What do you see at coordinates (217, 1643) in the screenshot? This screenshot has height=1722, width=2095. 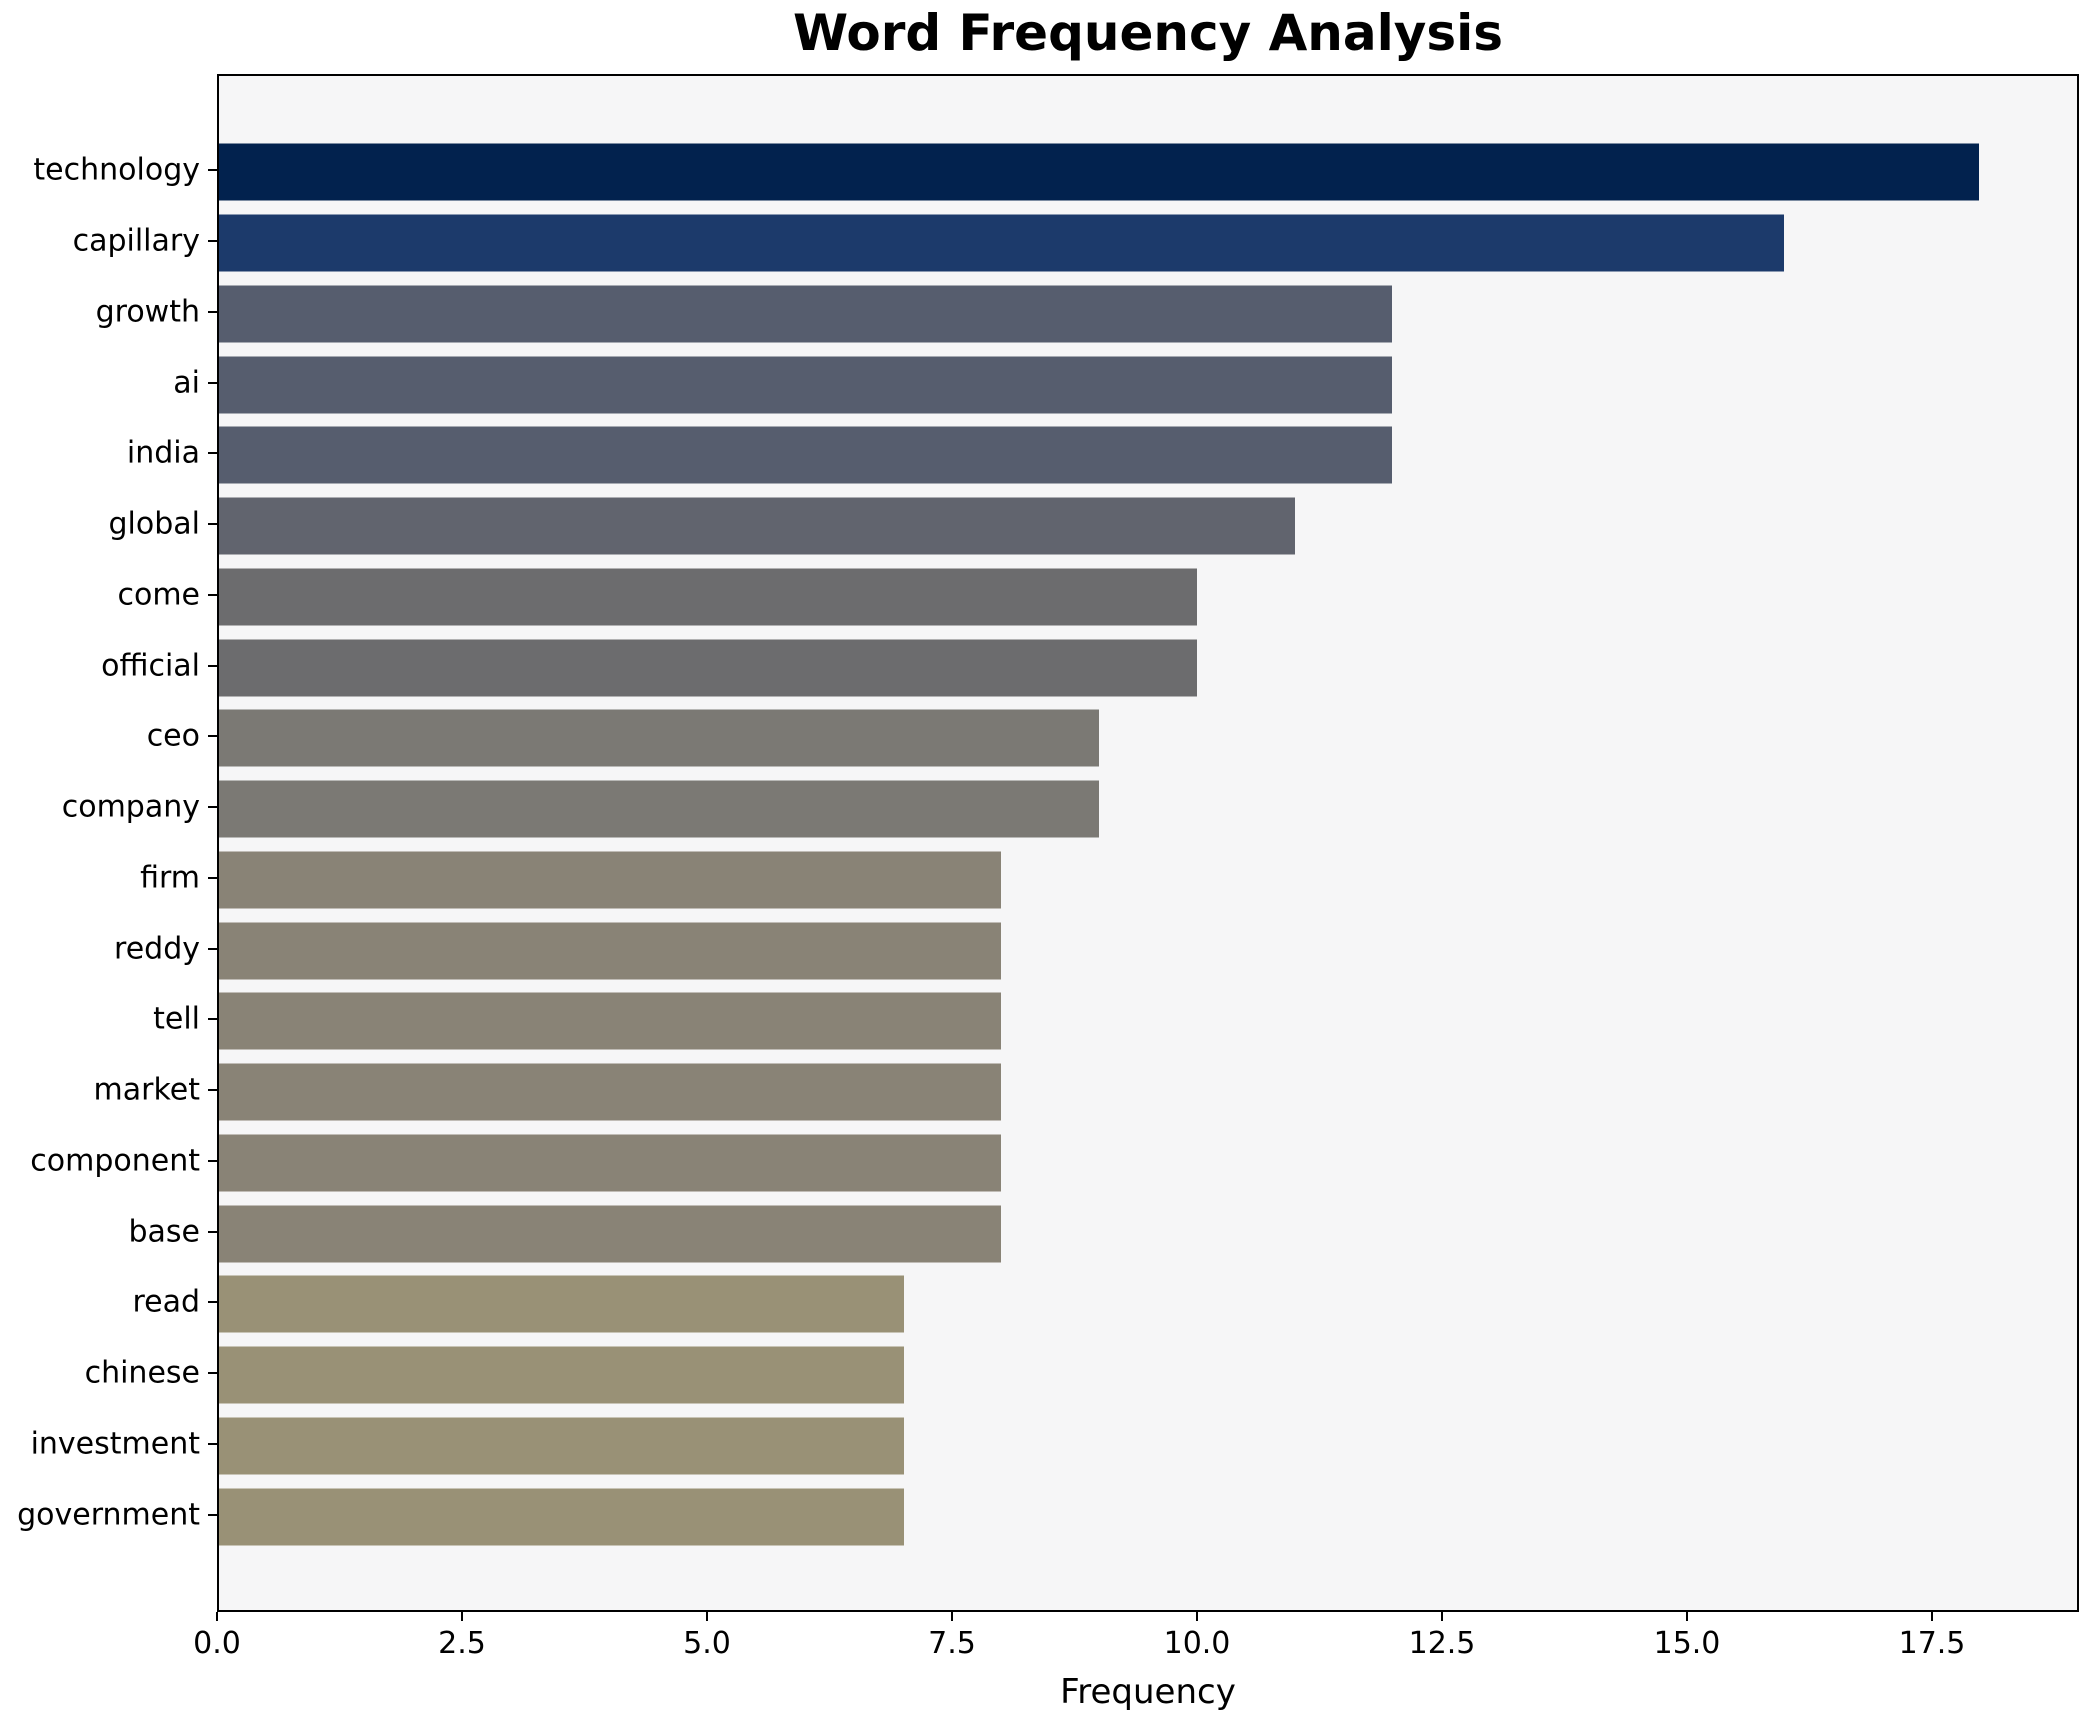 I see `x-tick-label: 0.0` at bounding box center [217, 1643].